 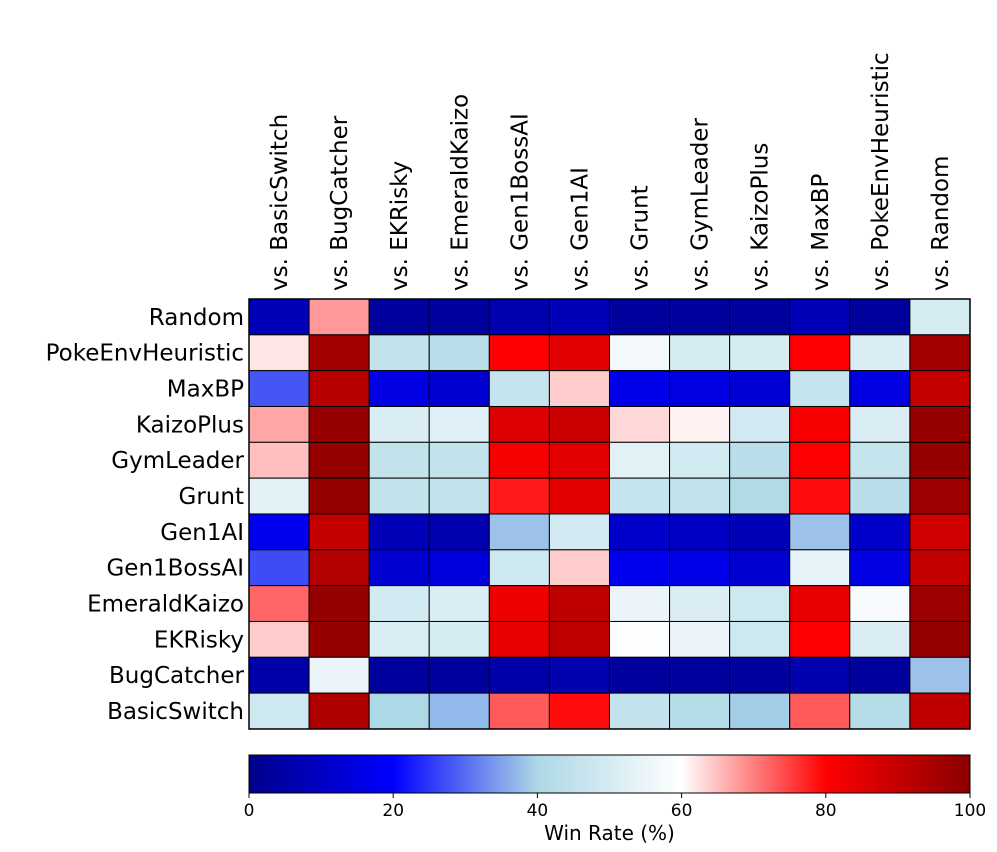 What do you see at coordinates (190, 425) in the screenshot?
I see `row-label: KaizoPlus` at bounding box center [190, 425].